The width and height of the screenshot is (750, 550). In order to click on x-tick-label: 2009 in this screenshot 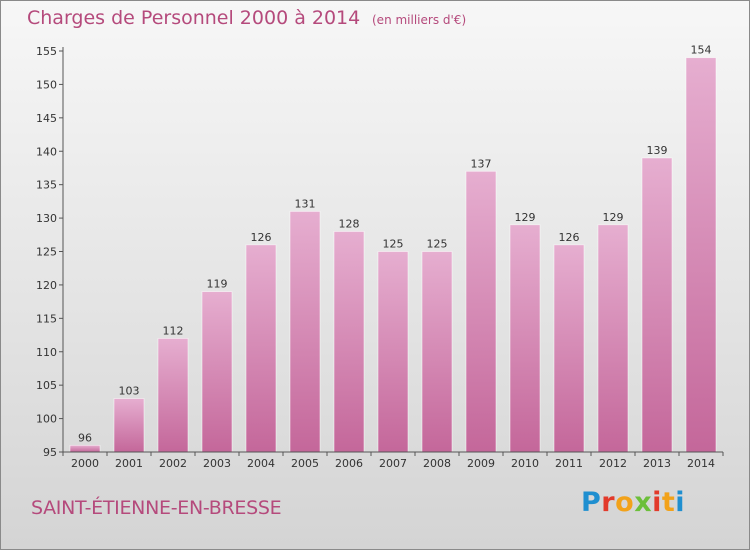, I will do `click(481, 463)`.